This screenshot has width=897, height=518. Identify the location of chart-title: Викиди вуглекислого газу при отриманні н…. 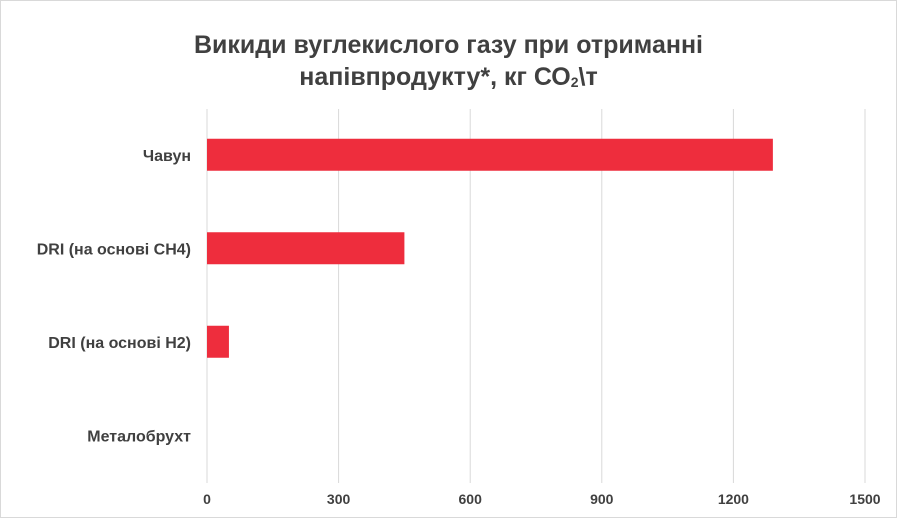
(448, 62).